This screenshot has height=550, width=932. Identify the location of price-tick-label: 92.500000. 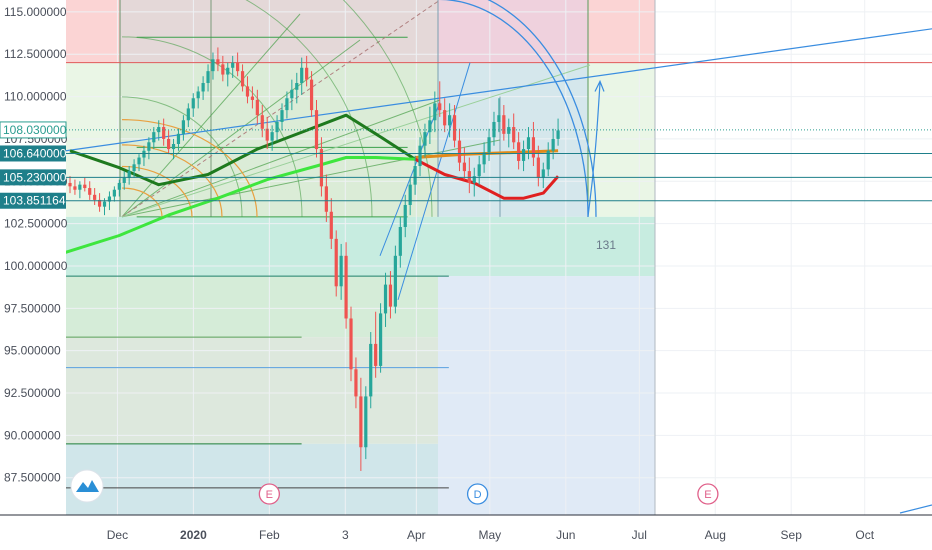
(32, 393).